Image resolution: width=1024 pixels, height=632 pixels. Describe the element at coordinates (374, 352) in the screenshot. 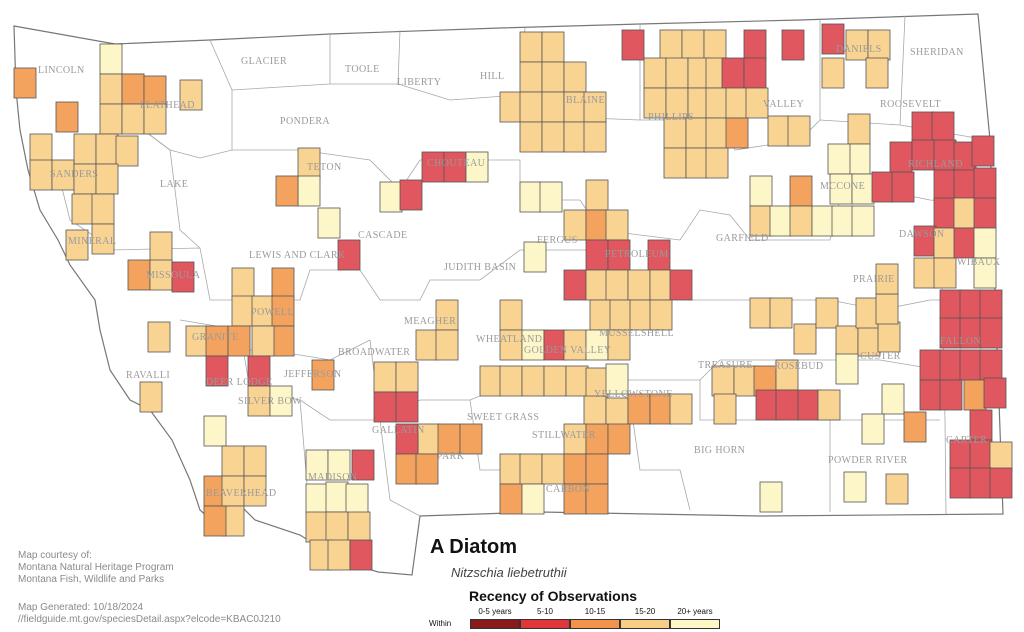

I see `county-label: BROADWATER` at that location.